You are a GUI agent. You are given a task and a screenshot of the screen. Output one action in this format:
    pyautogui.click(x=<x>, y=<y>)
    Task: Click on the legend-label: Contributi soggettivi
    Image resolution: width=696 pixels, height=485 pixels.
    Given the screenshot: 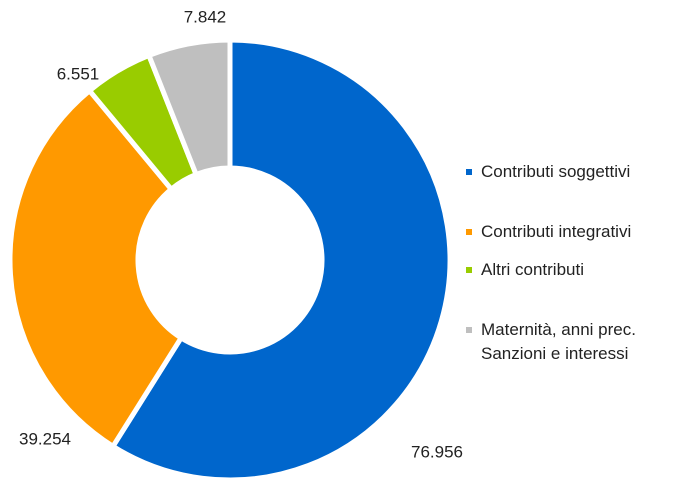 What is the action you would take?
    pyautogui.click(x=556, y=171)
    